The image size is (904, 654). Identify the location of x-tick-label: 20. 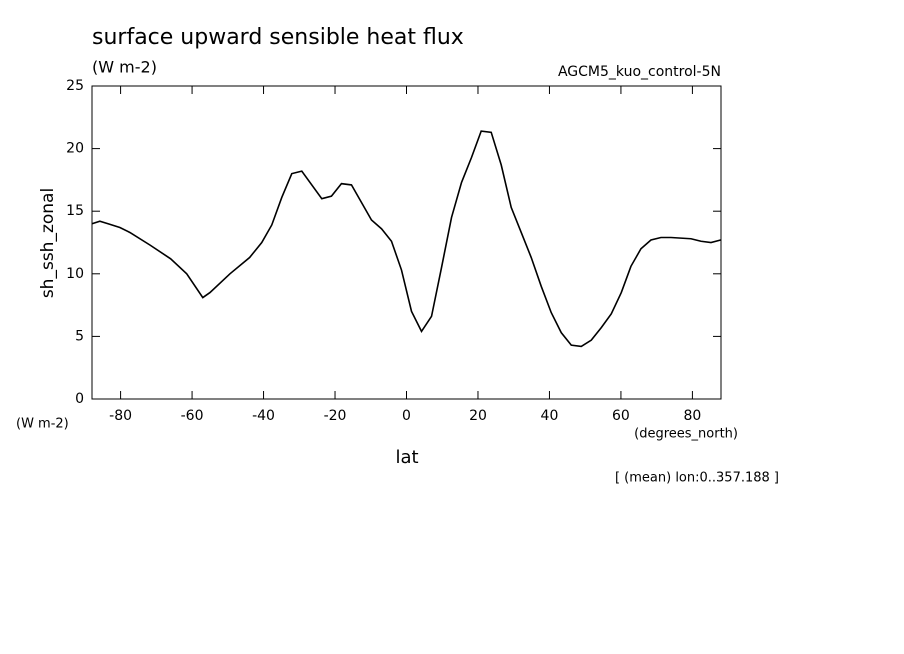
(478, 416).